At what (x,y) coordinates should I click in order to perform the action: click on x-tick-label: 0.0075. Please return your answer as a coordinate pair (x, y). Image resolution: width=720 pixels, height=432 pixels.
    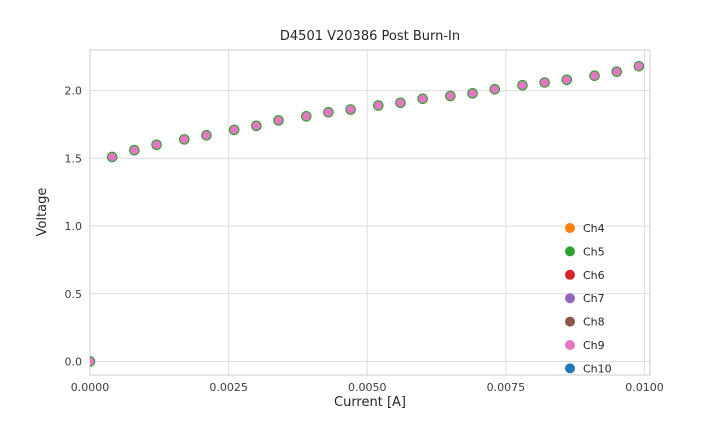
    Looking at the image, I should click on (506, 387).